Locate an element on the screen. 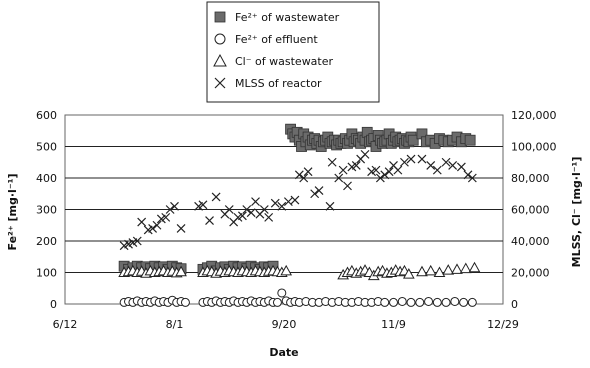  legend-label: Fe²⁺ of effluent is located at coordinates (276, 39).